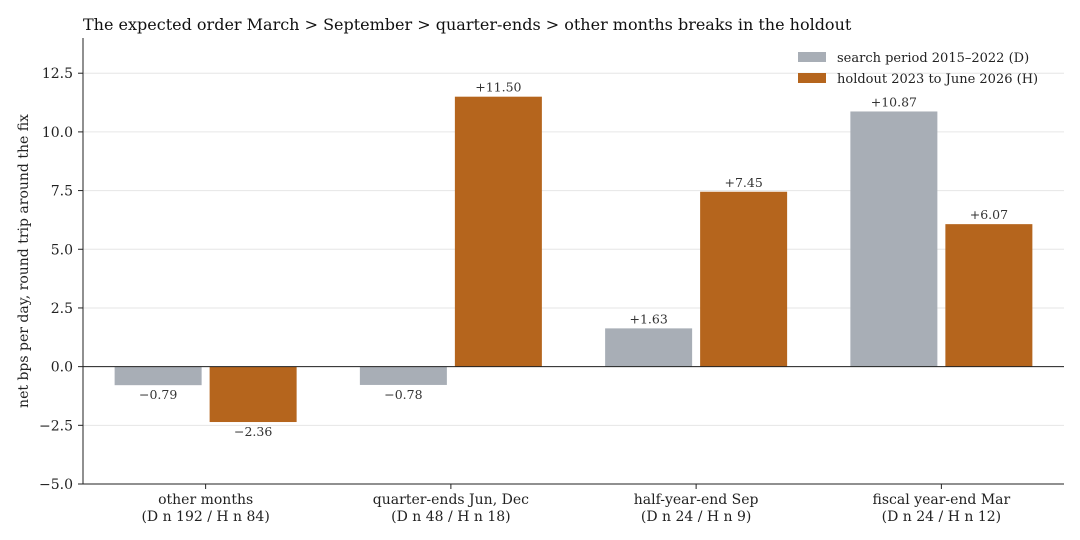 Image resolution: width=1080 pixels, height=540 pixels. What do you see at coordinates (648, 318) in the screenshot?
I see `data-label: +1.63` at bounding box center [648, 318].